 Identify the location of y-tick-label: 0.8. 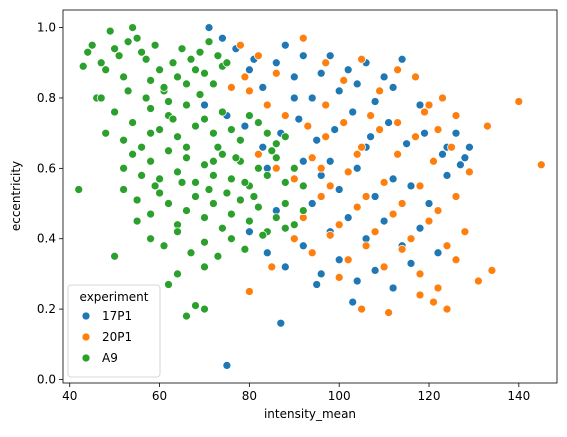
(46, 98).